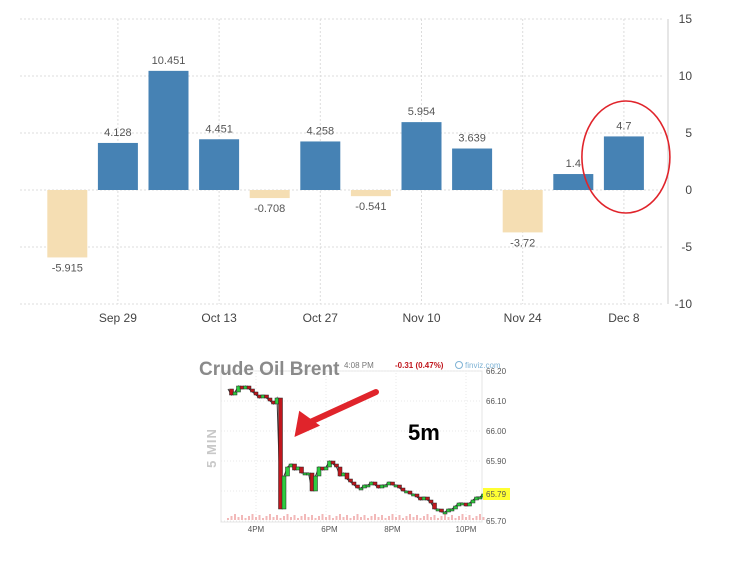  Describe the element at coordinates (219, 318) in the screenshot. I see `x-tick-label: Oct 13` at that location.